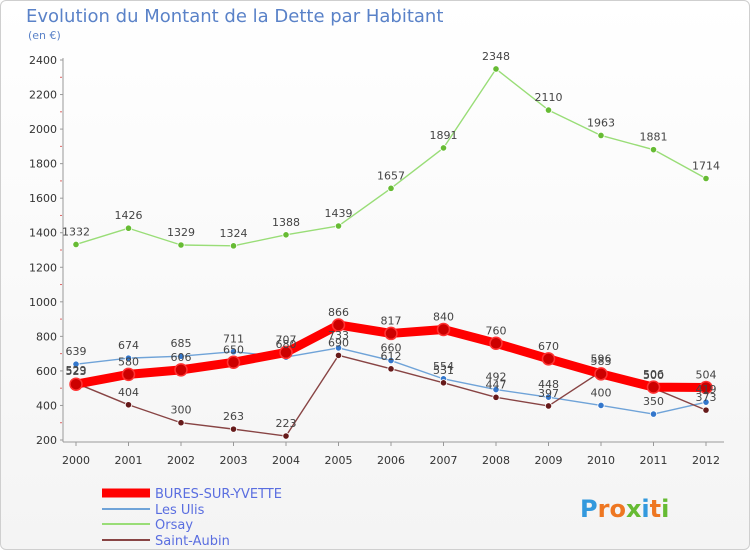 The height and width of the screenshot is (550, 750). Describe the element at coordinates (76, 460) in the screenshot. I see `x-tick-label-0: 2000` at that location.